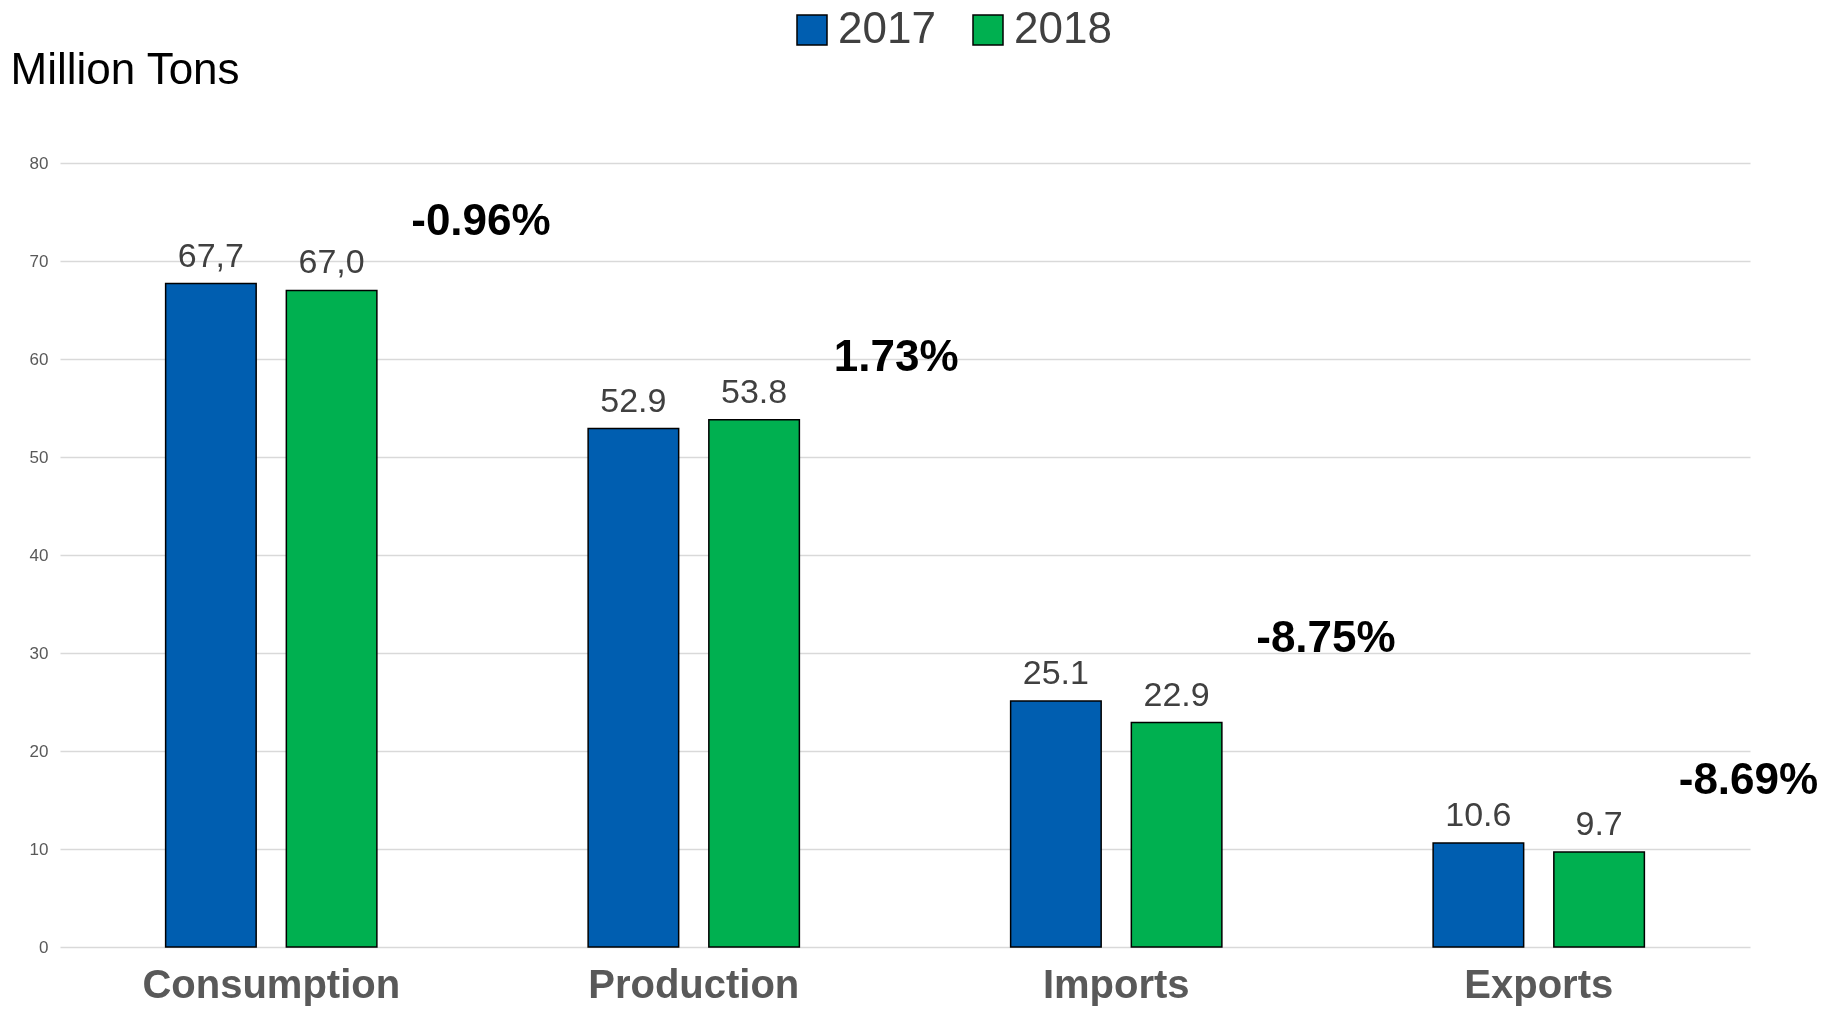 This screenshot has height=1032, width=1827. I want to click on data-label: 67,0, so click(331, 261).